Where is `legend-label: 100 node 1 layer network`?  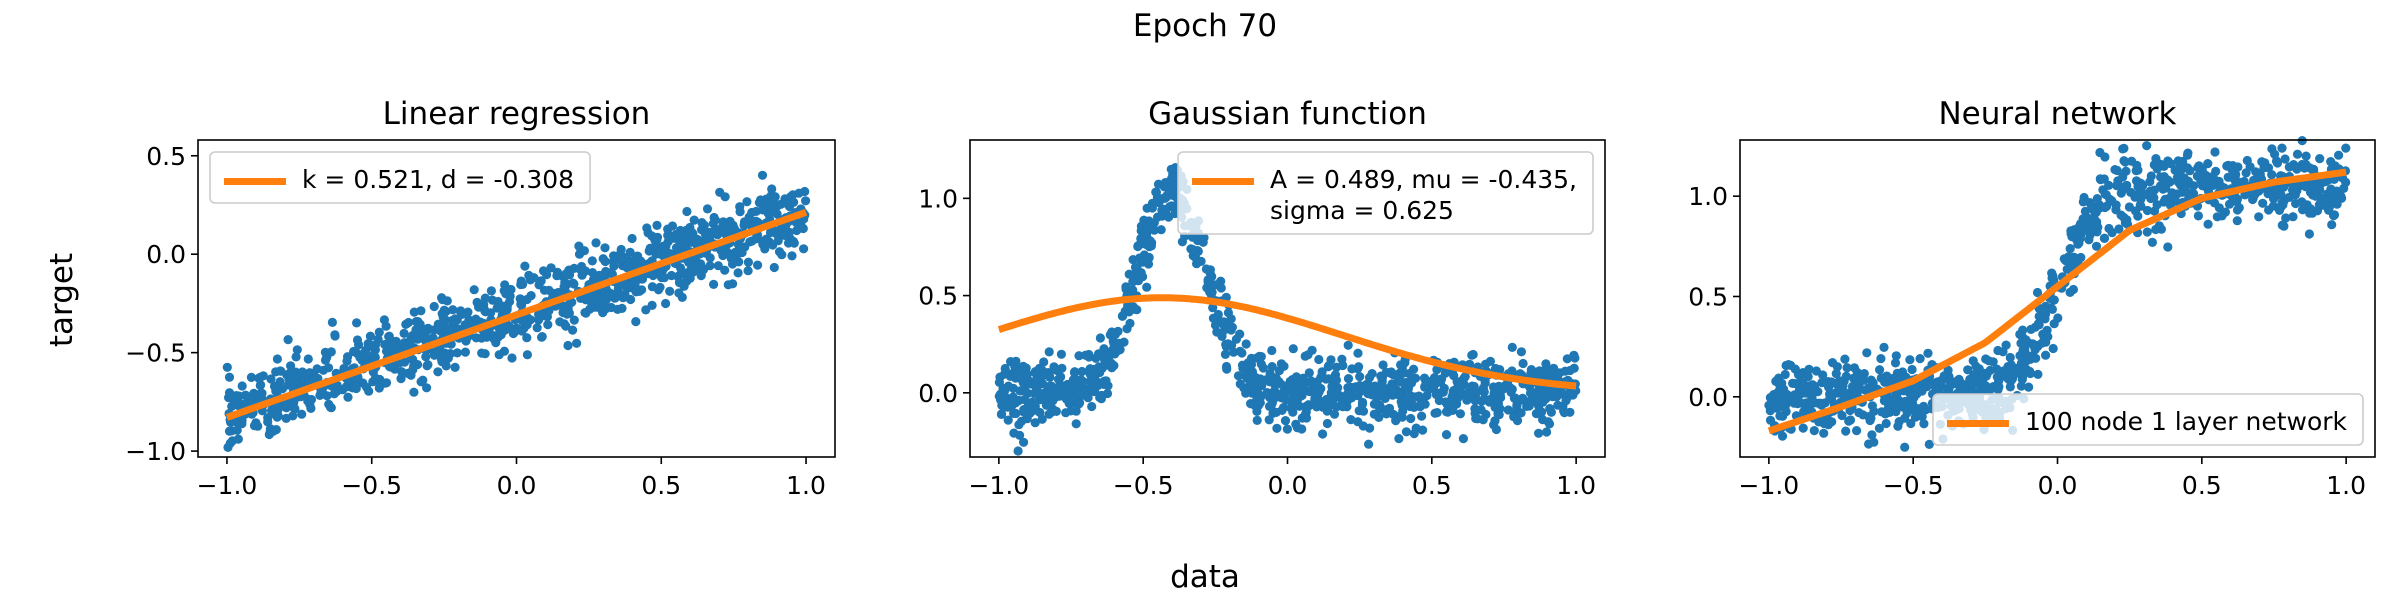 legend-label: 100 node 1 layer network is located at coordinates (2186, 421).